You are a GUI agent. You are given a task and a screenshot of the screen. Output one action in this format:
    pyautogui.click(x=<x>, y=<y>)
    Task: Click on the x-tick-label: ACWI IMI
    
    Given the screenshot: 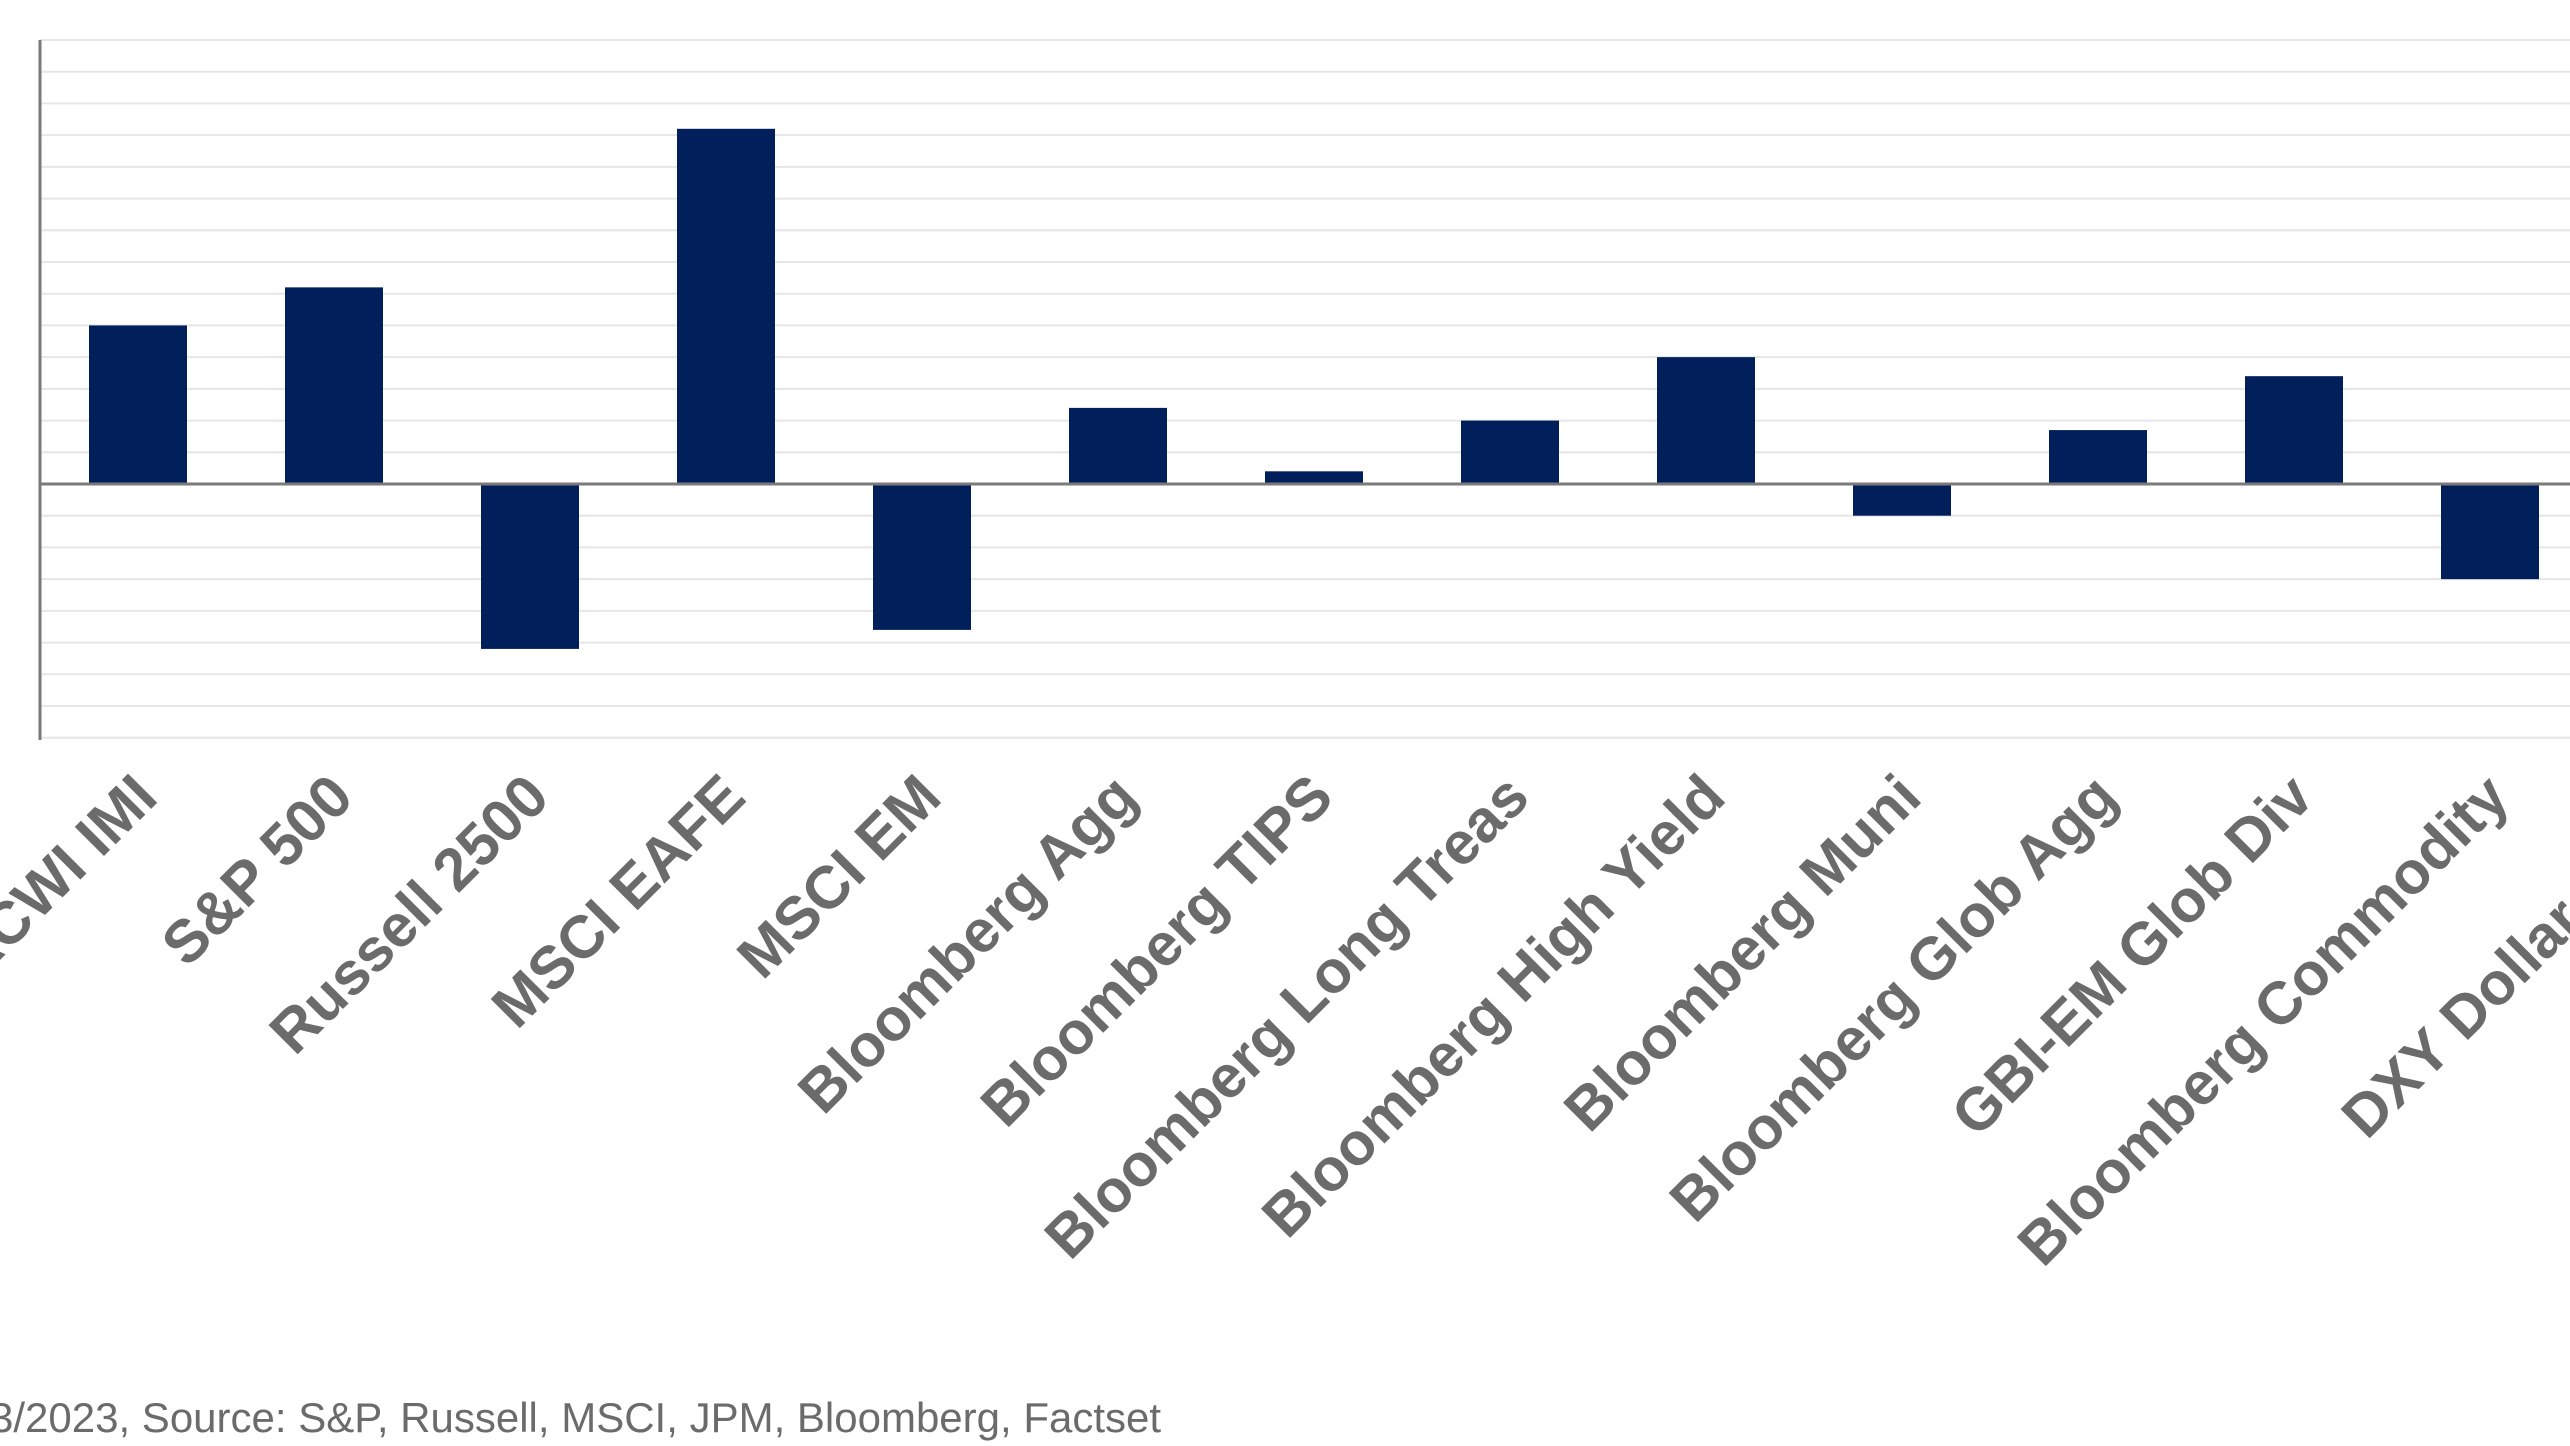 What is the action you would take?
    pyautogui.click(x=84, y=877)
    